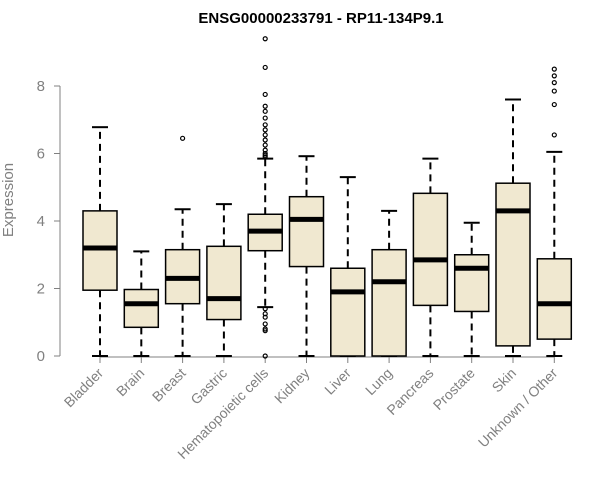 The height and width of the screenshot is (500, 600). Describe the element at coordinates (41, 356) in the screenshot. I see `y-tick-label: 0` at that location.